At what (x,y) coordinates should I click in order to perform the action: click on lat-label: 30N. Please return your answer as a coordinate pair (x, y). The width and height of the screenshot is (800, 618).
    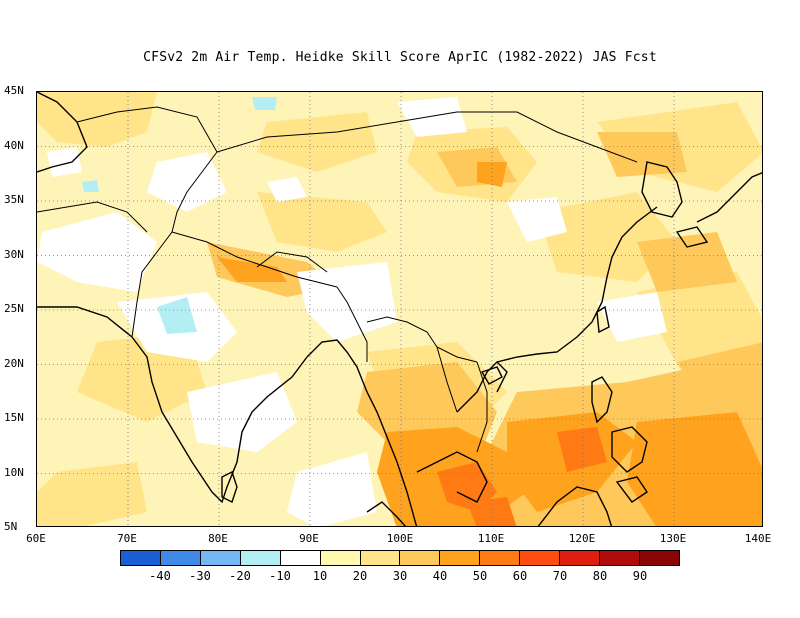
    Looking at the image, I should click on (14, 254).